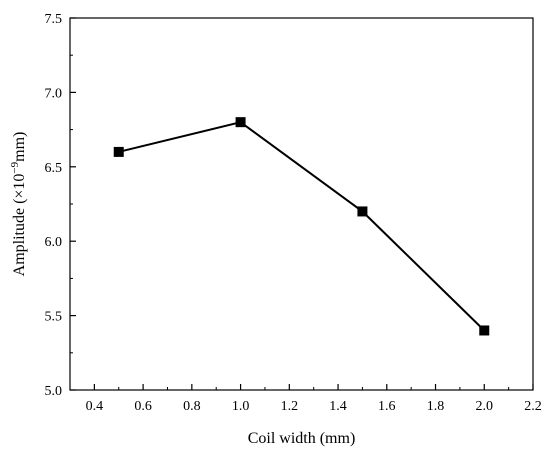 The width and height of the screenshot is (550, 454). What do you see at coordinates (54, 168) in the screenshot?
I see `y-tick-label: 6.5` at bounding box center [54, 168].